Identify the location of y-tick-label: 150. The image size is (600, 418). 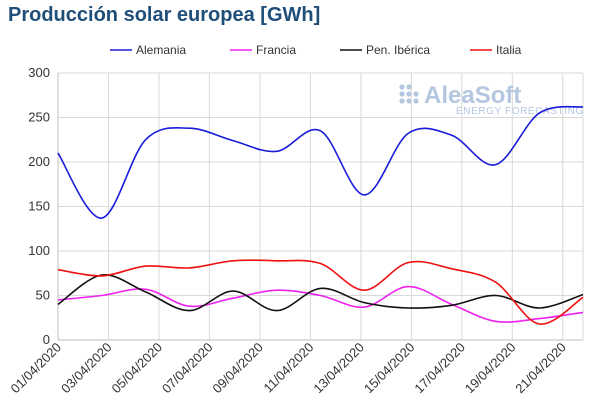
(39, 206).